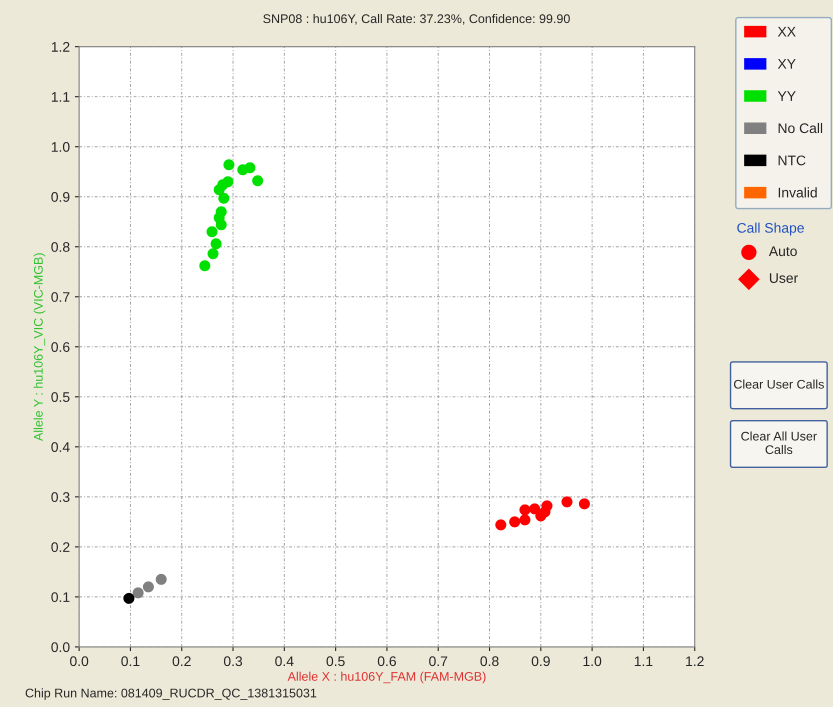  Describe the element at coordinates (181, 661) in the screenshot. I see `x-tick-label: 0.2` at that location.